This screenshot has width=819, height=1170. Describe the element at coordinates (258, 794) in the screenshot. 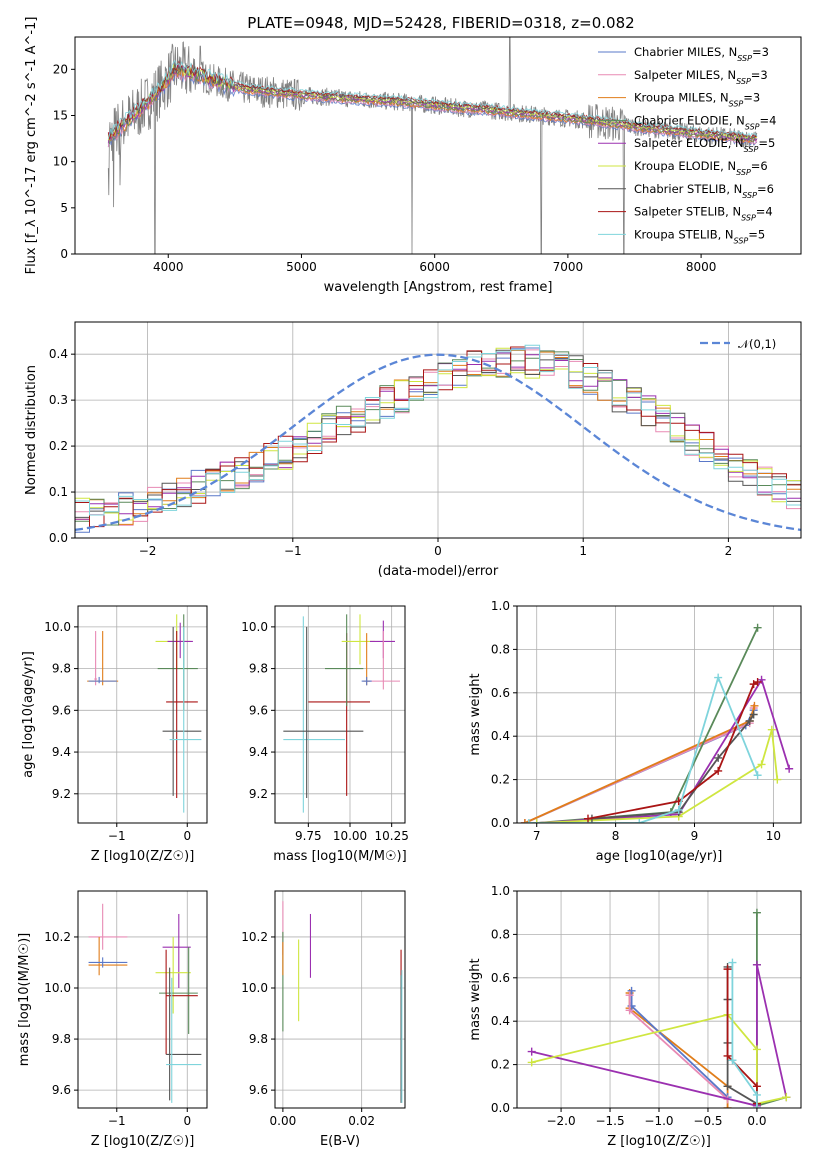

I see `y-tick-label-0: 9.2` at that location.